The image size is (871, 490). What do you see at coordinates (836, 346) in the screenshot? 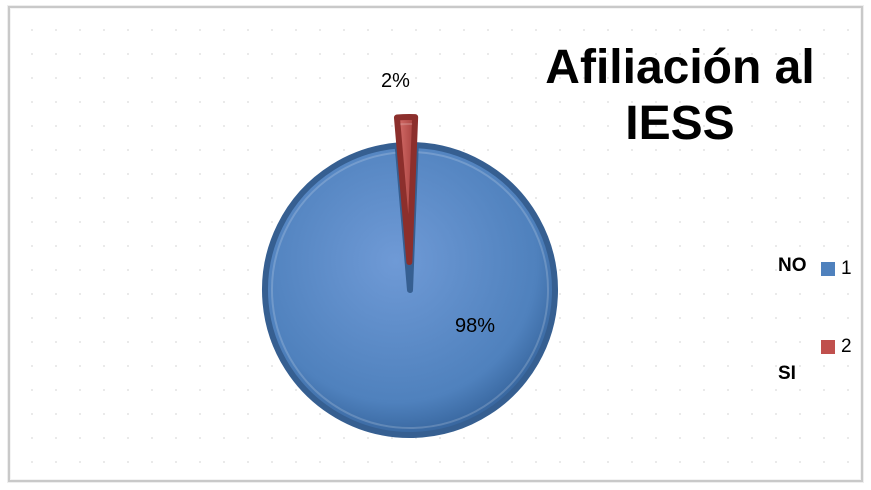
I see `legend-item-2: 2` at bounding box center [836, 346].